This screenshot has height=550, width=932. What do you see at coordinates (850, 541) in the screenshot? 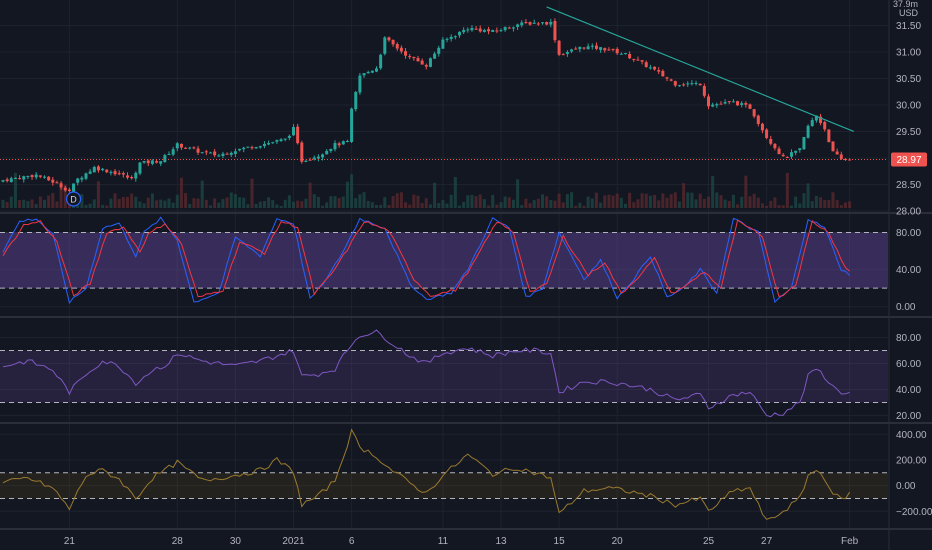
I see `x-tick-label: Feb` at bounding box center [850, 541].